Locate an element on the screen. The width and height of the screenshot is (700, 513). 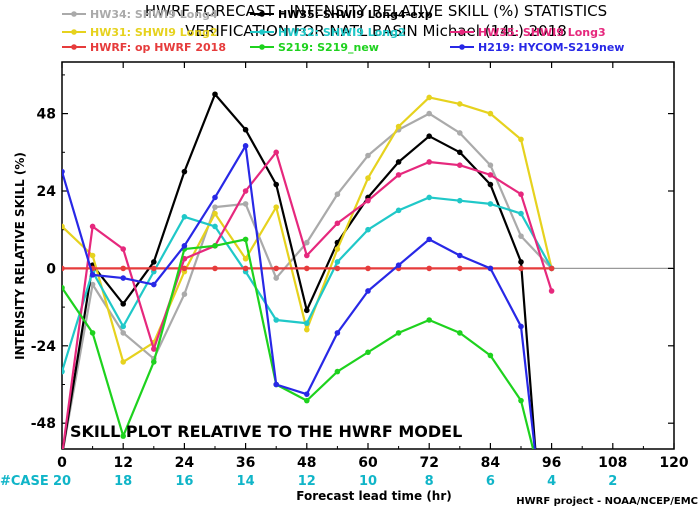
legend-label: HW32: SHWI9 Long2 is located at coordinates (342, 32).